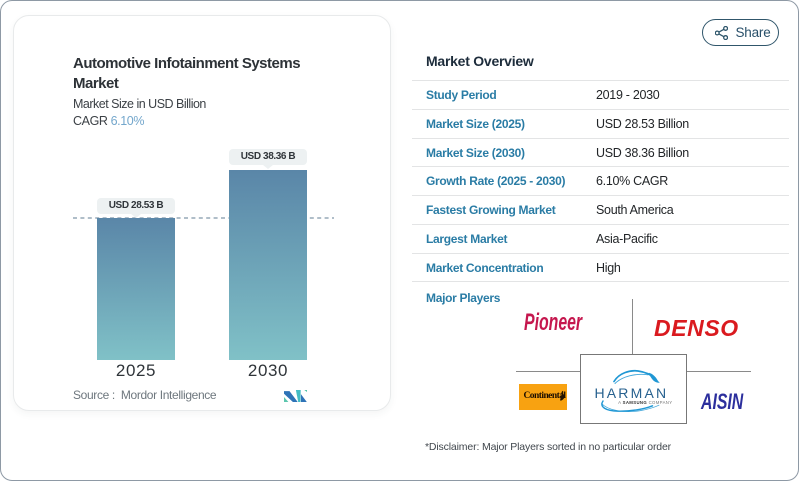 This screenshot has width=800, height=482. Describe the element at coordinates (645, 402) in the screenshot. I see `svg-text: A SAMSUNG COMPANY` at that location.